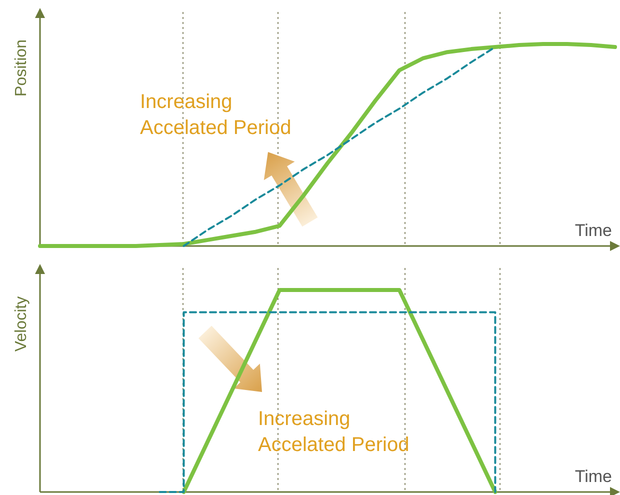 This screenshot has height=495, width=620. I want to click on y-axis-title: Velocity, so click(21, 324).